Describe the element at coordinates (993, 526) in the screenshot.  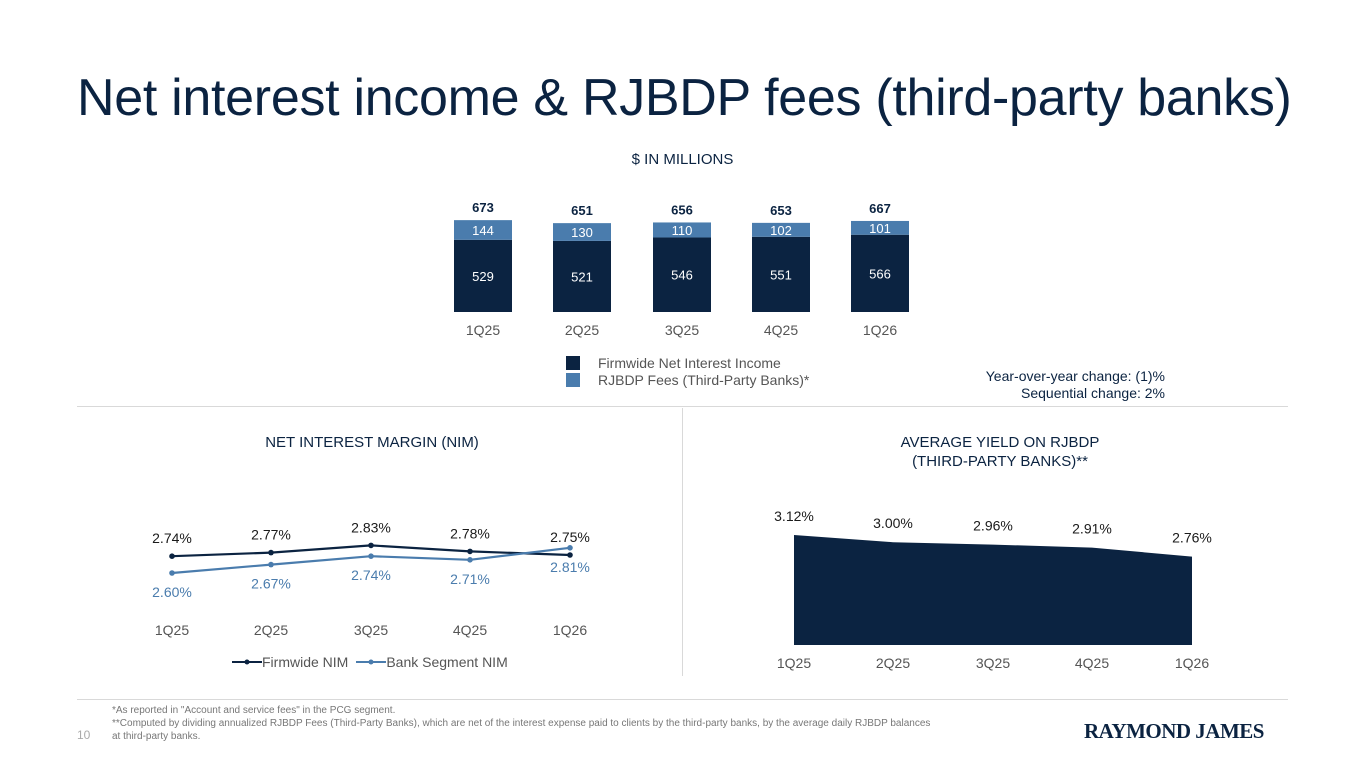
I see `yield-data-label: 2.96%` at that location.